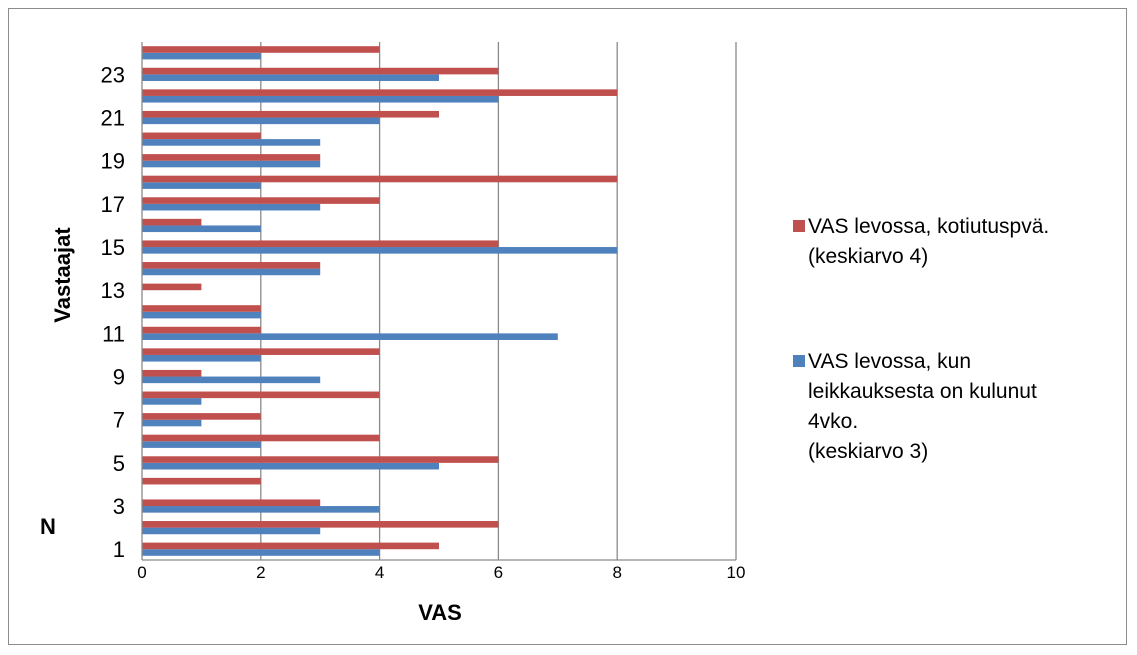  Describe the element at coordinates (141, 572) in the screenshot. I see `x-tick-label: 0` at that location.